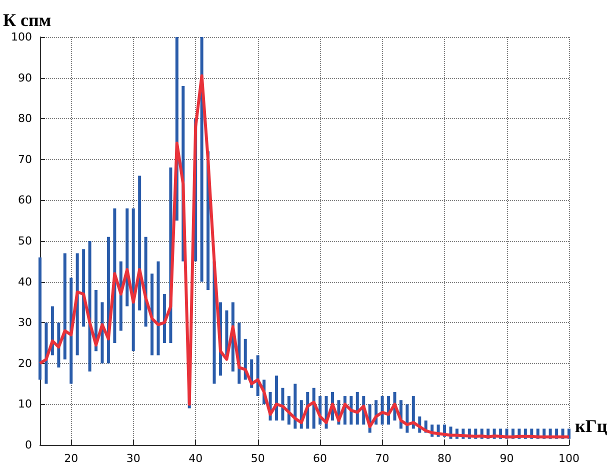 The width and height of the screenshot is (612, 473). Describe the element at coordinates (195, 458) in the screenshot. I see `x-tick-label: 40` at that location.